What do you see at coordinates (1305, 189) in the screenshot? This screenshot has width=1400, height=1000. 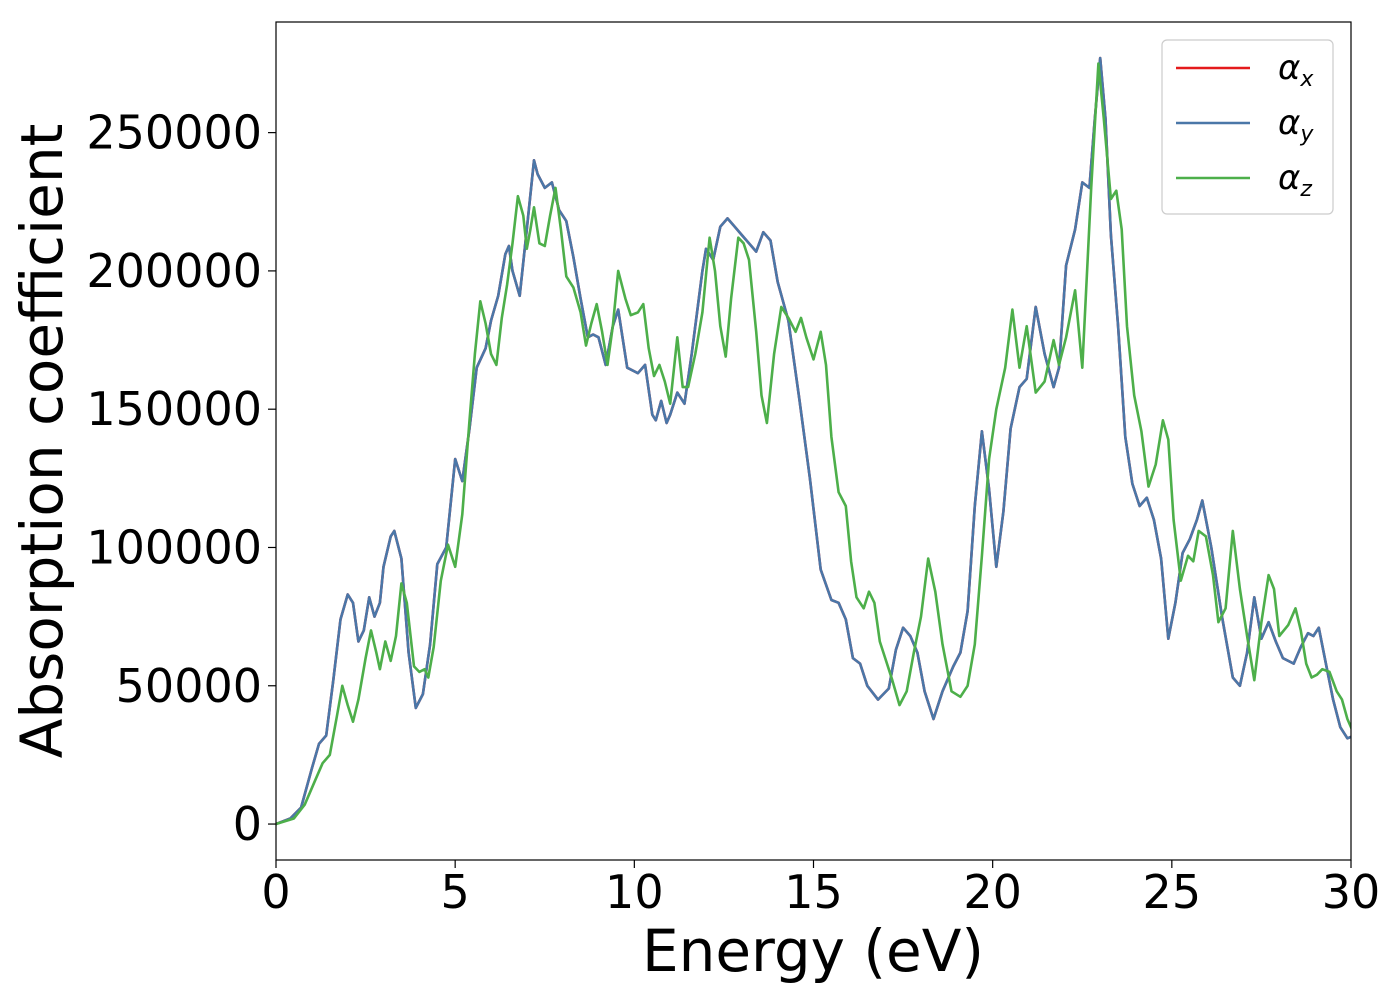 I see `legend-subscript: z` at bounding box center [1305, 189].